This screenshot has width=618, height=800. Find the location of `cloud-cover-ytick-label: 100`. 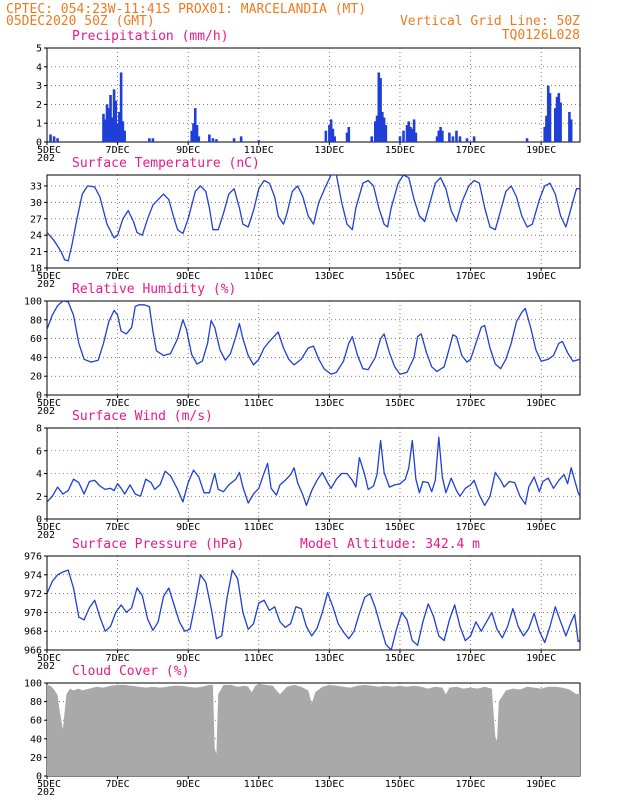

cloud-cover-ytick-label: 100 is located at coordinates (33, 684).